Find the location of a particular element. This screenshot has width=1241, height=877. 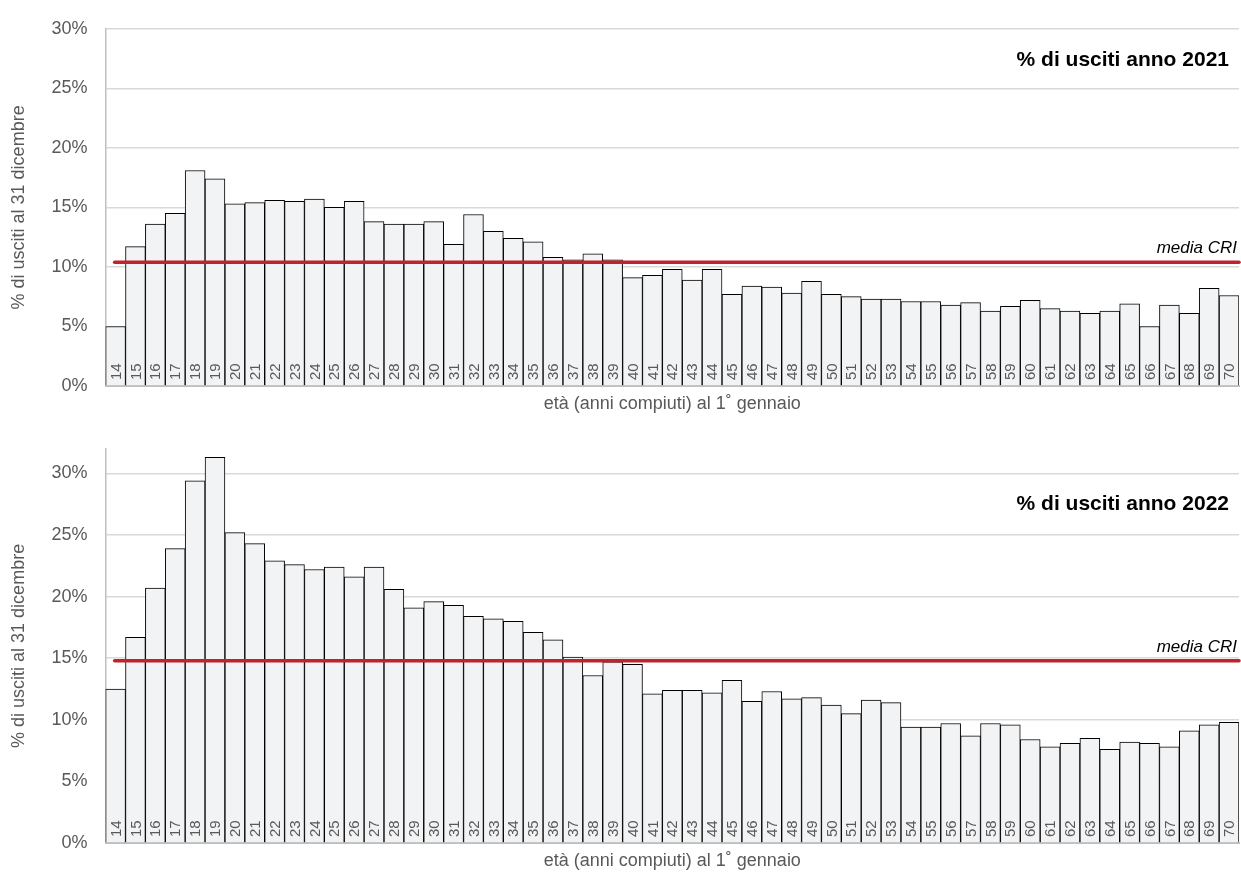

x-tick-label: 35 is located at coordinates (533, 371).